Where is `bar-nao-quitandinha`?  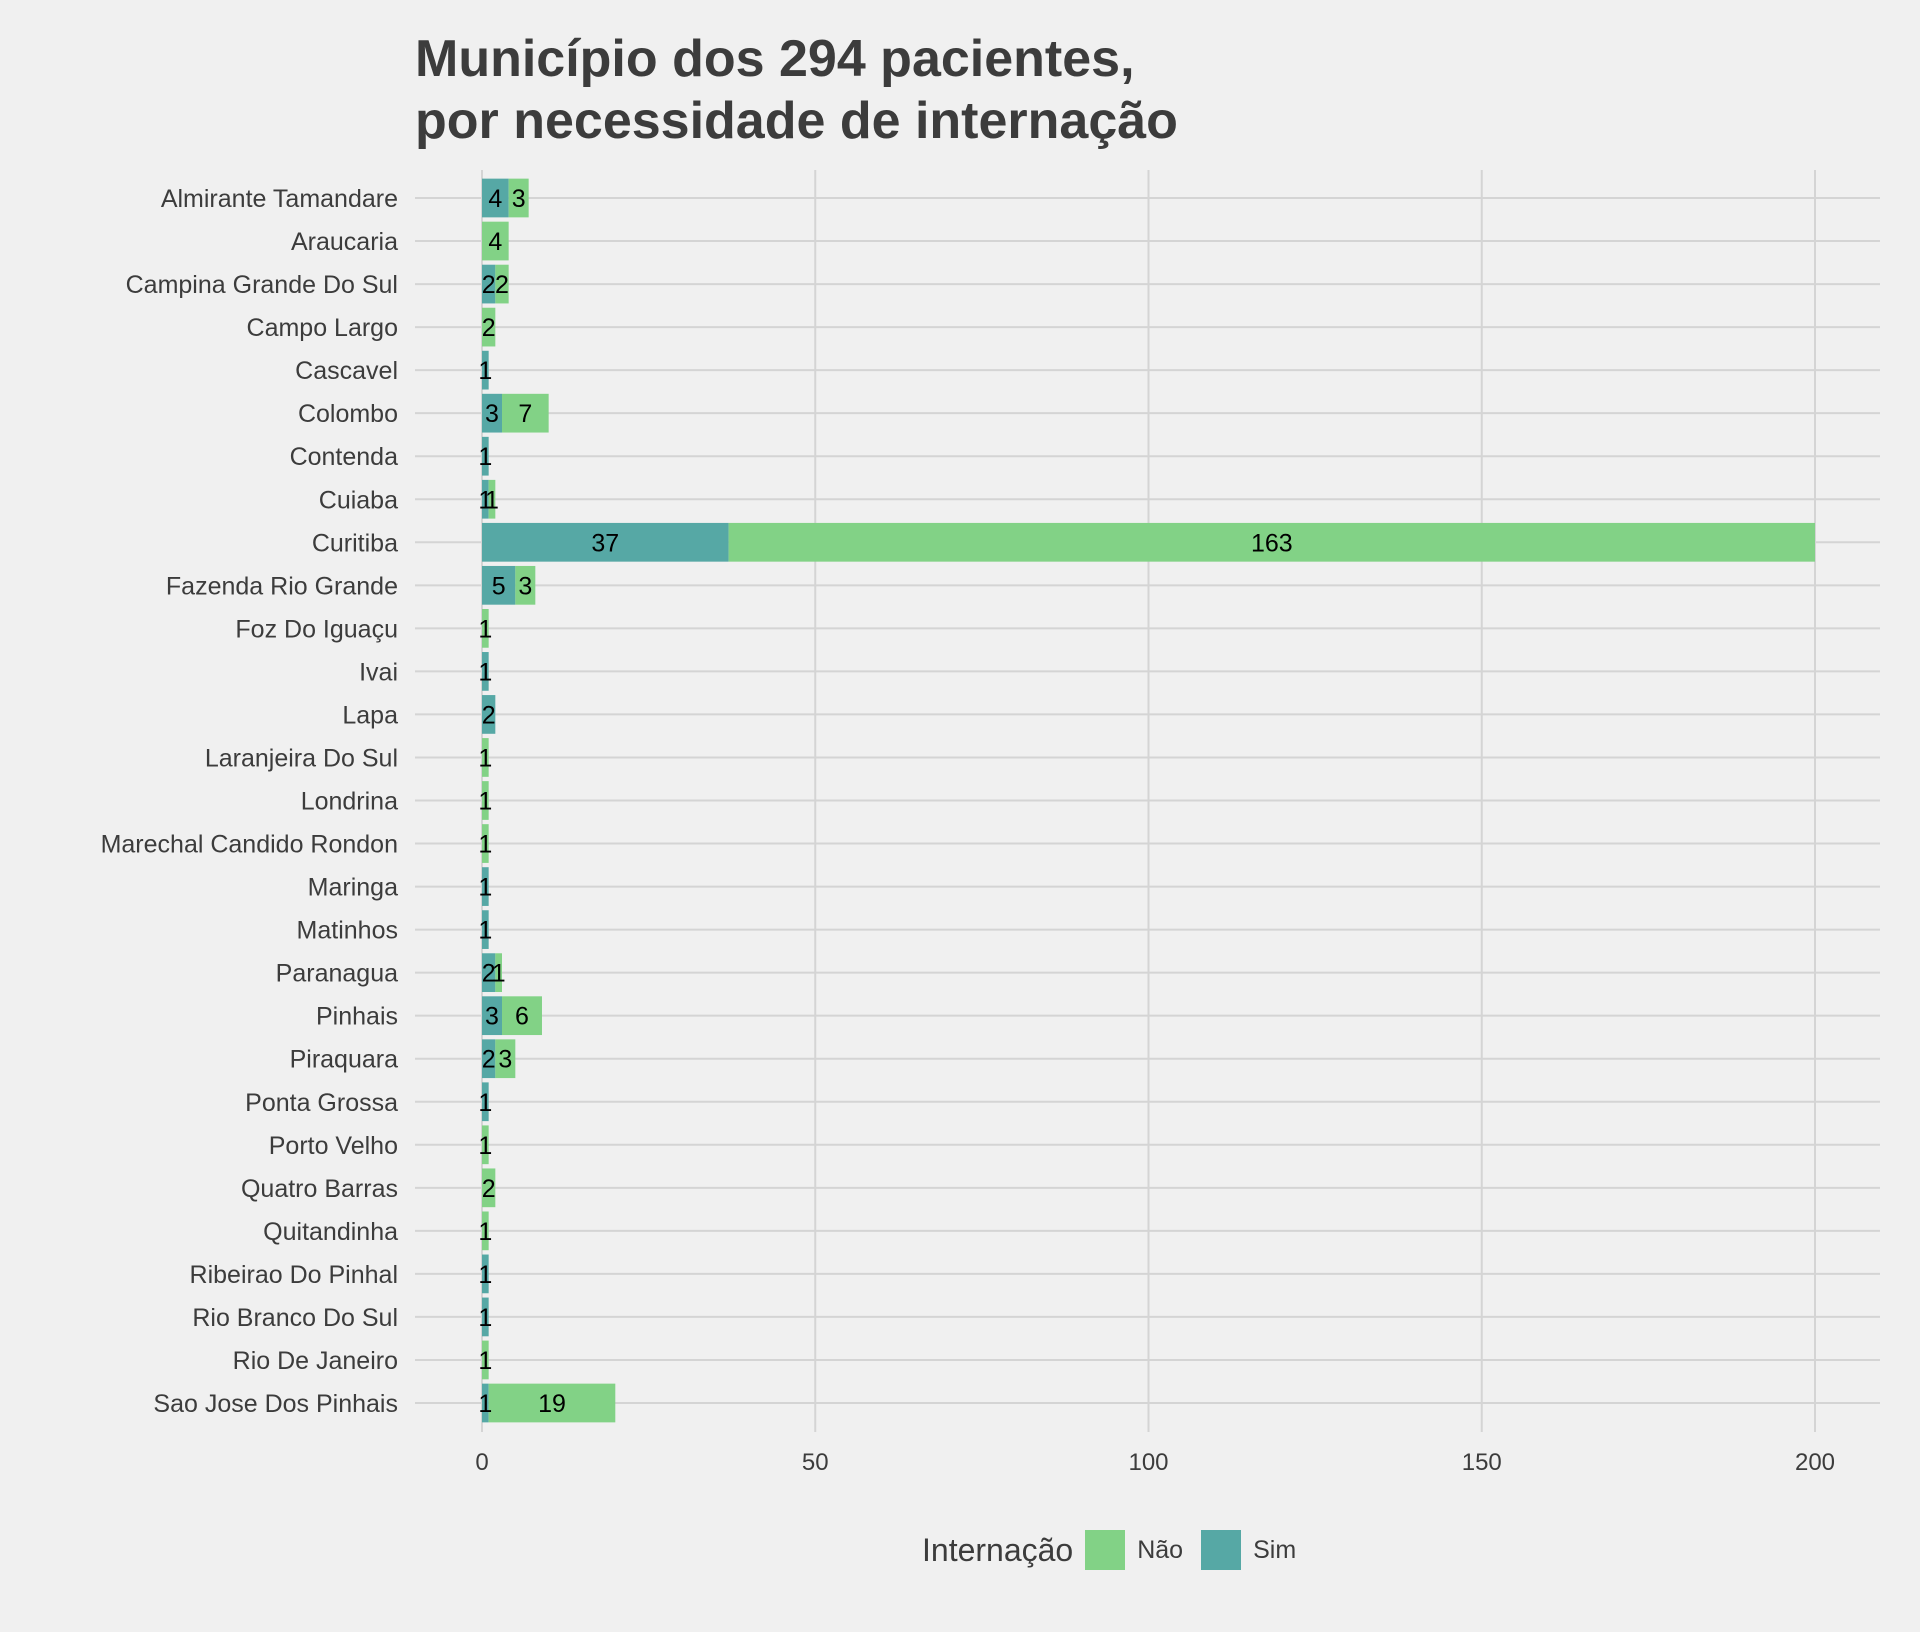
bar-nao-quitandinha is located at coordinates (485, 1231).